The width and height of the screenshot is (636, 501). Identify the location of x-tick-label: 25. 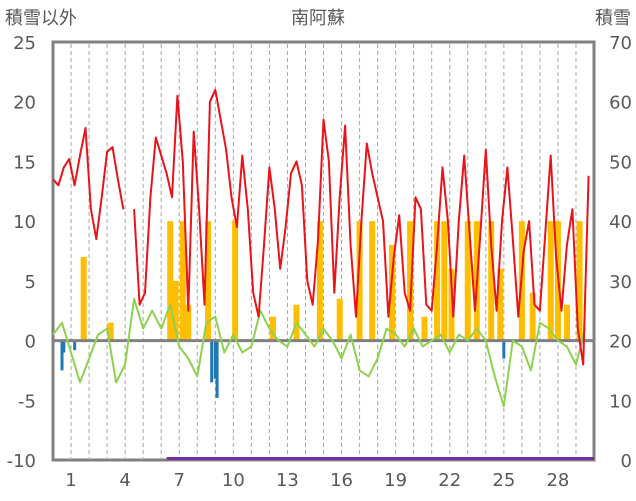
(503, 480).